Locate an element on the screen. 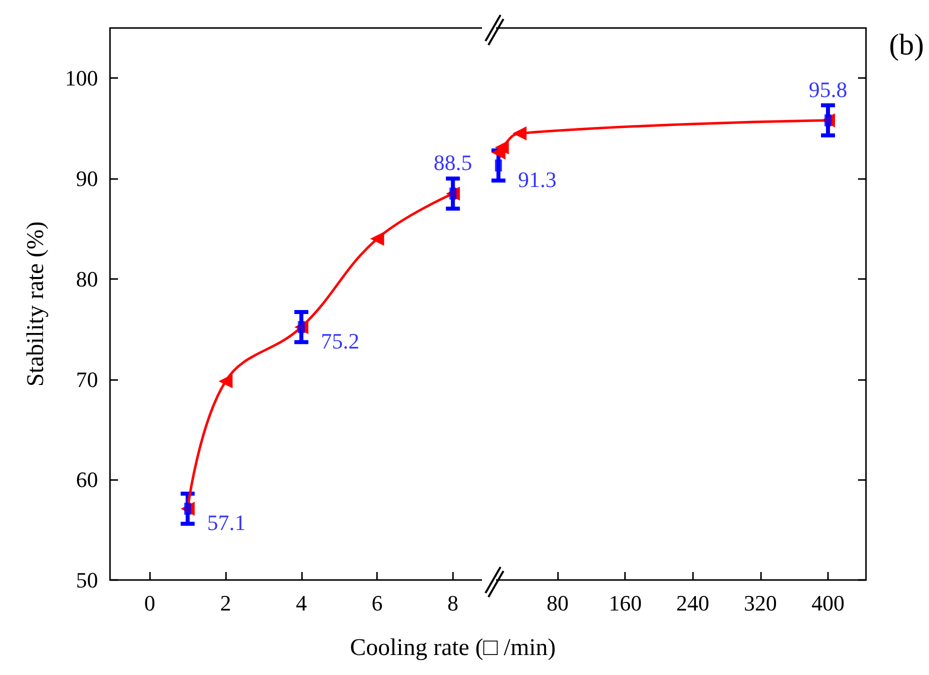 Image resolution: width=929 pixels, height=675 pixels. y-tick-label: 70 is located at coordinates (87, 379).